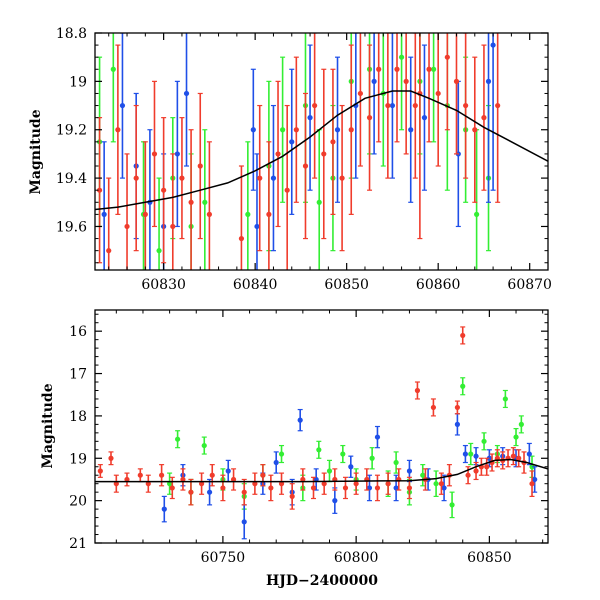  I want to click on bottom-y-tick-label: 21, so click(78, 544).